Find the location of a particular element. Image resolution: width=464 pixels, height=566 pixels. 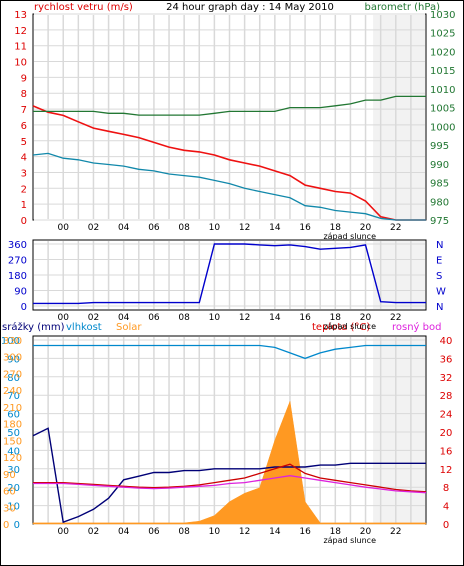

temp-tick-label: 12 is located at coordinates (446, 470).